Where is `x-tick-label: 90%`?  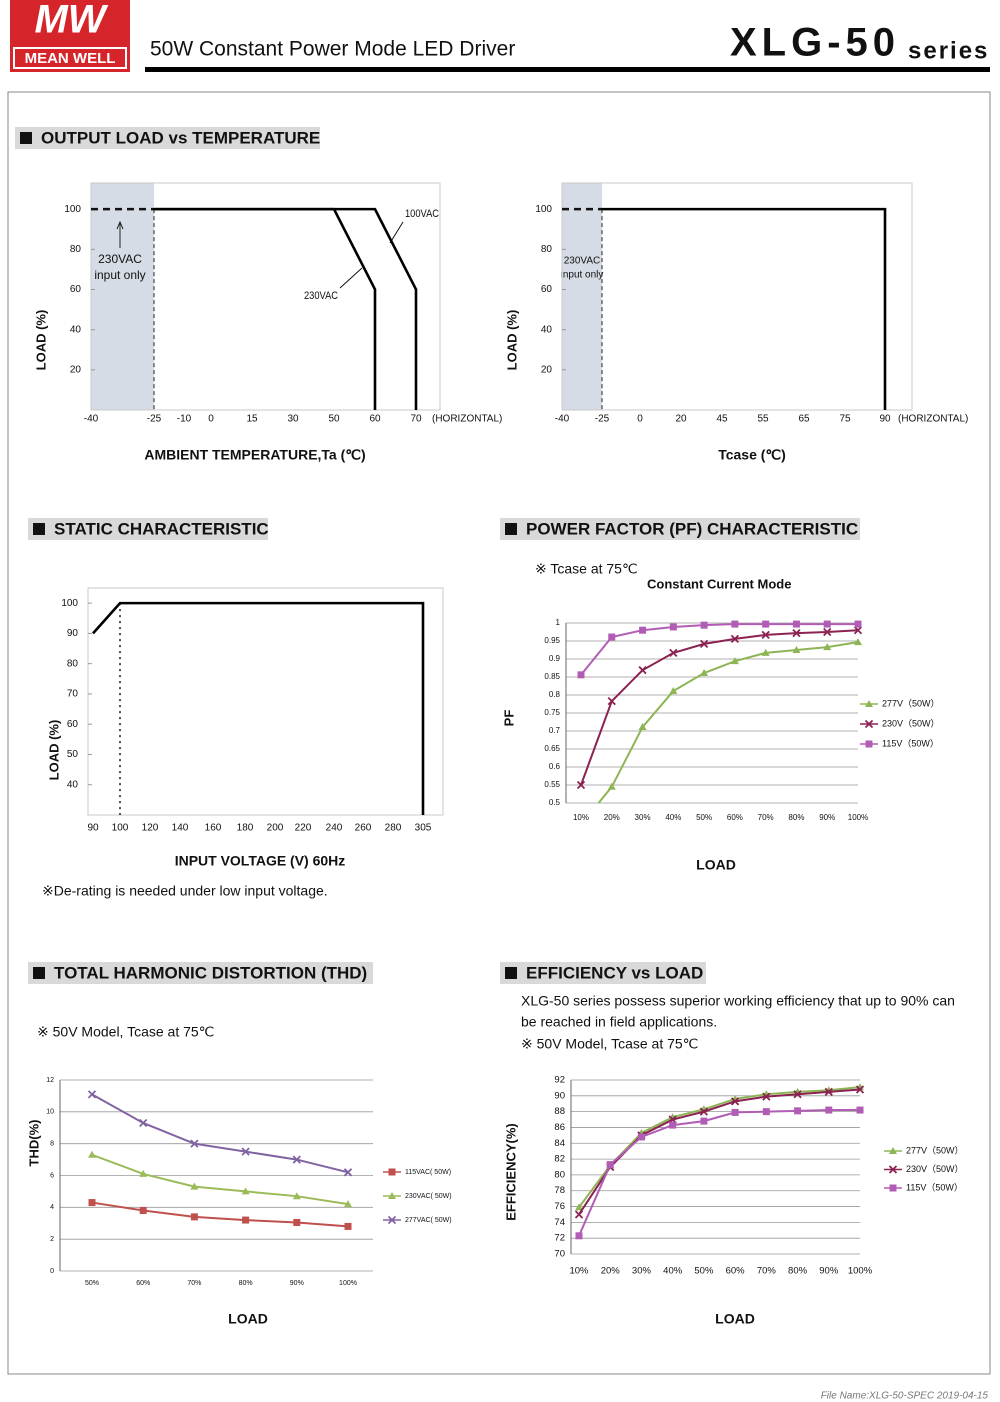 x-tick-label: 90% is located at coordinates (829, 1271).